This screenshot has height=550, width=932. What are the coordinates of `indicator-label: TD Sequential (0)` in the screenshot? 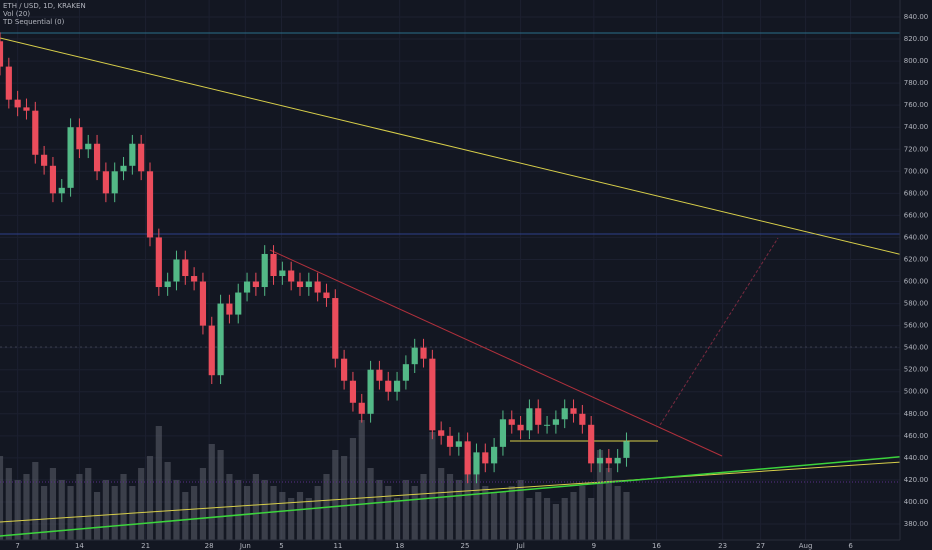 It's located at (33, 22).